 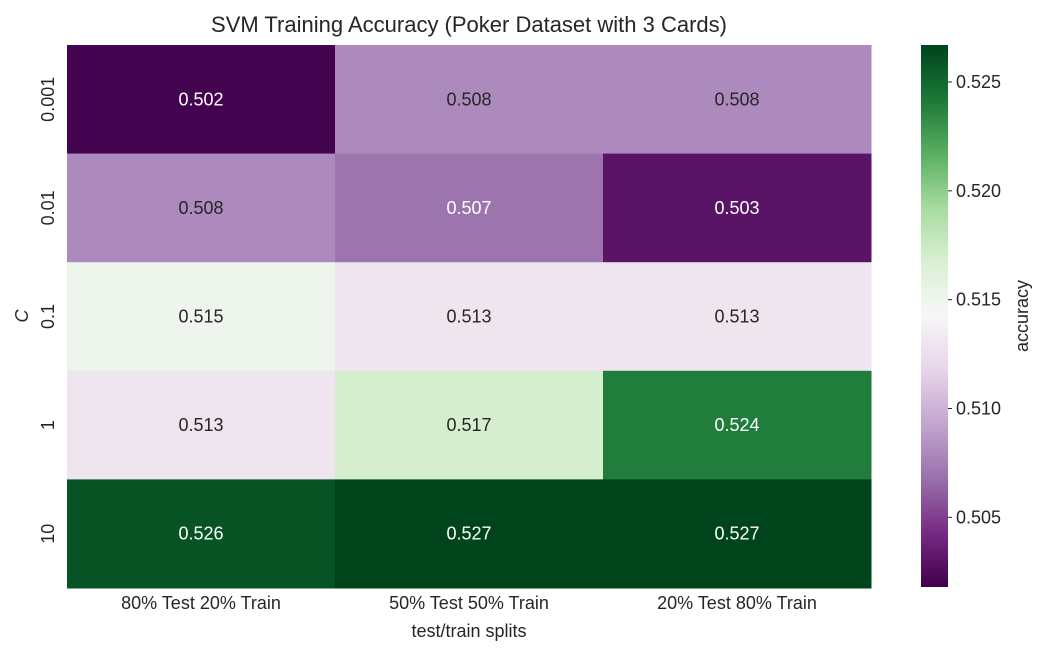 I want to click on heatmap-value-label: 0.502, so click(x=200, y=99).